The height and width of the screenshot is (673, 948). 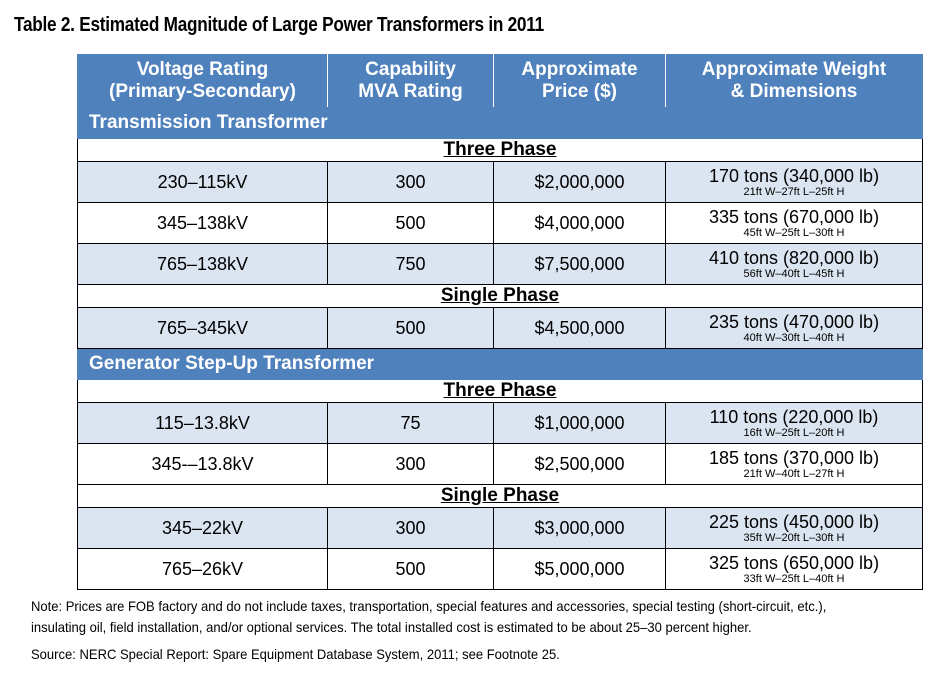 What do you see at coordinates (794, 522) in the screenshot?
I see `weight-value: 225 tons (450,000 lb)` at bounding box center [794, 522].